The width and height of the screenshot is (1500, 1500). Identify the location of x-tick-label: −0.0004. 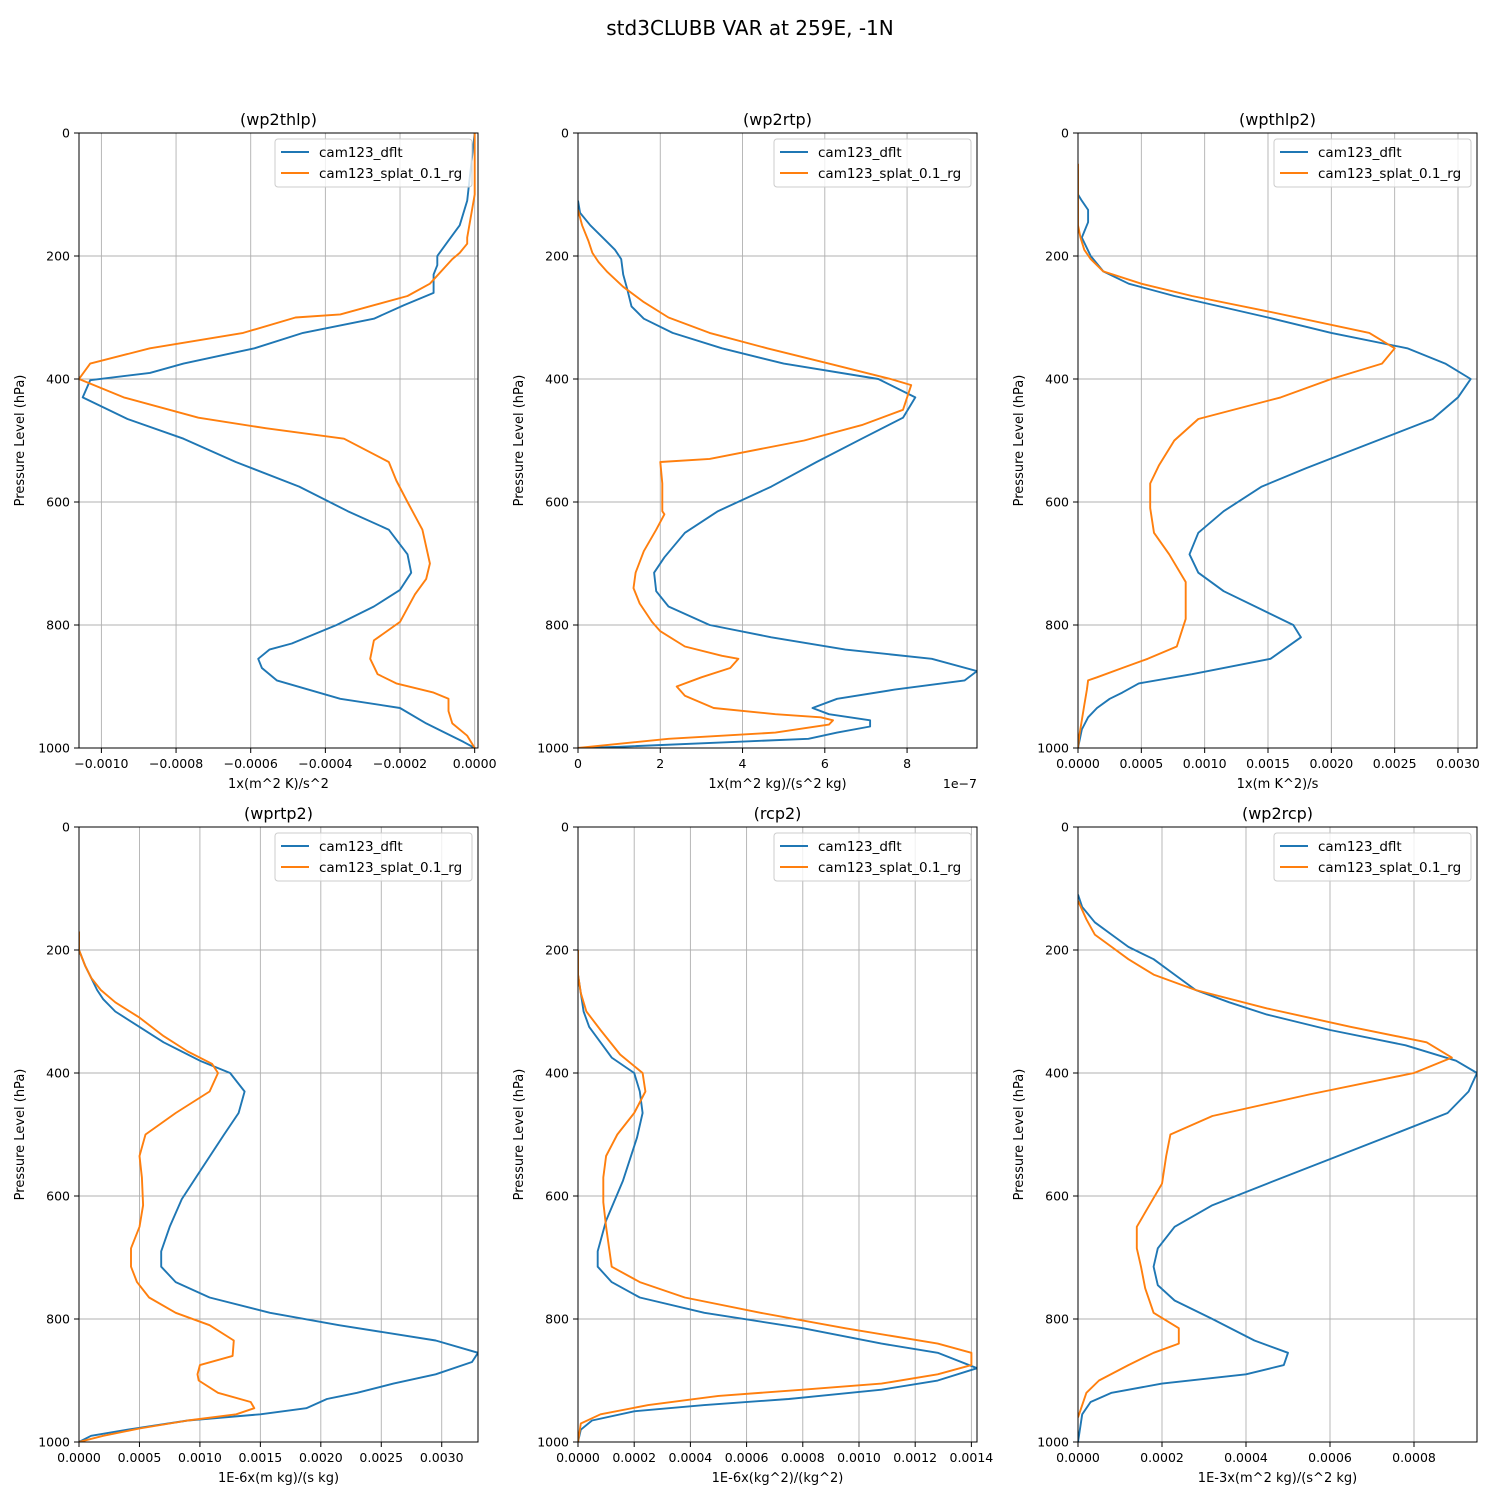
(325, 763).